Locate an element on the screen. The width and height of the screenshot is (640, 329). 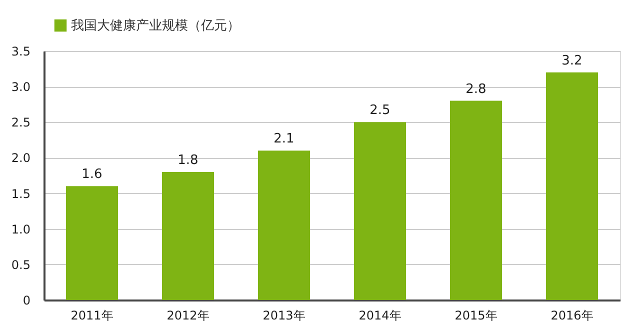
y-tick-label: 1.5 is located at coordinates (20, 193).